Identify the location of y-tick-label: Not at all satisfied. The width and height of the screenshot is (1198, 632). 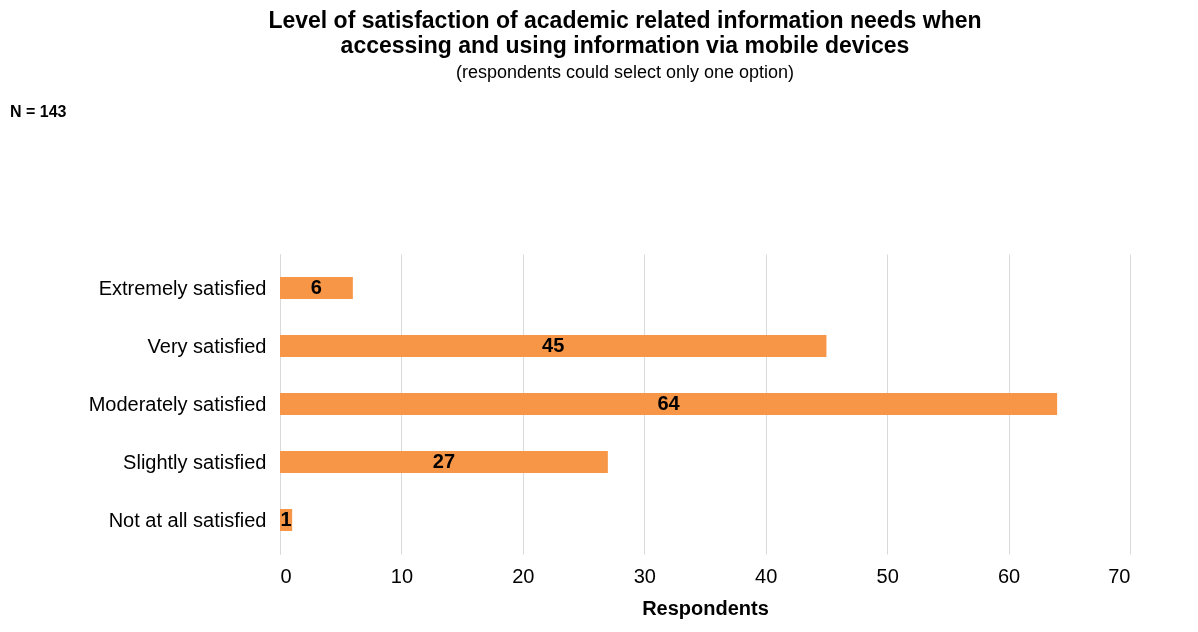
(187, 519).